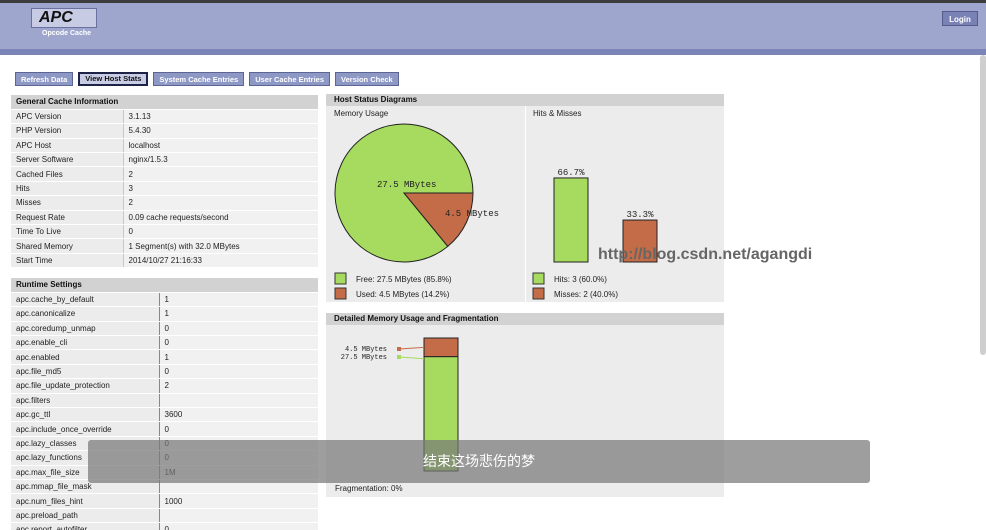  Describe the element at coordinates (493, 1) in the screenshot. I see `top-border` at that location.